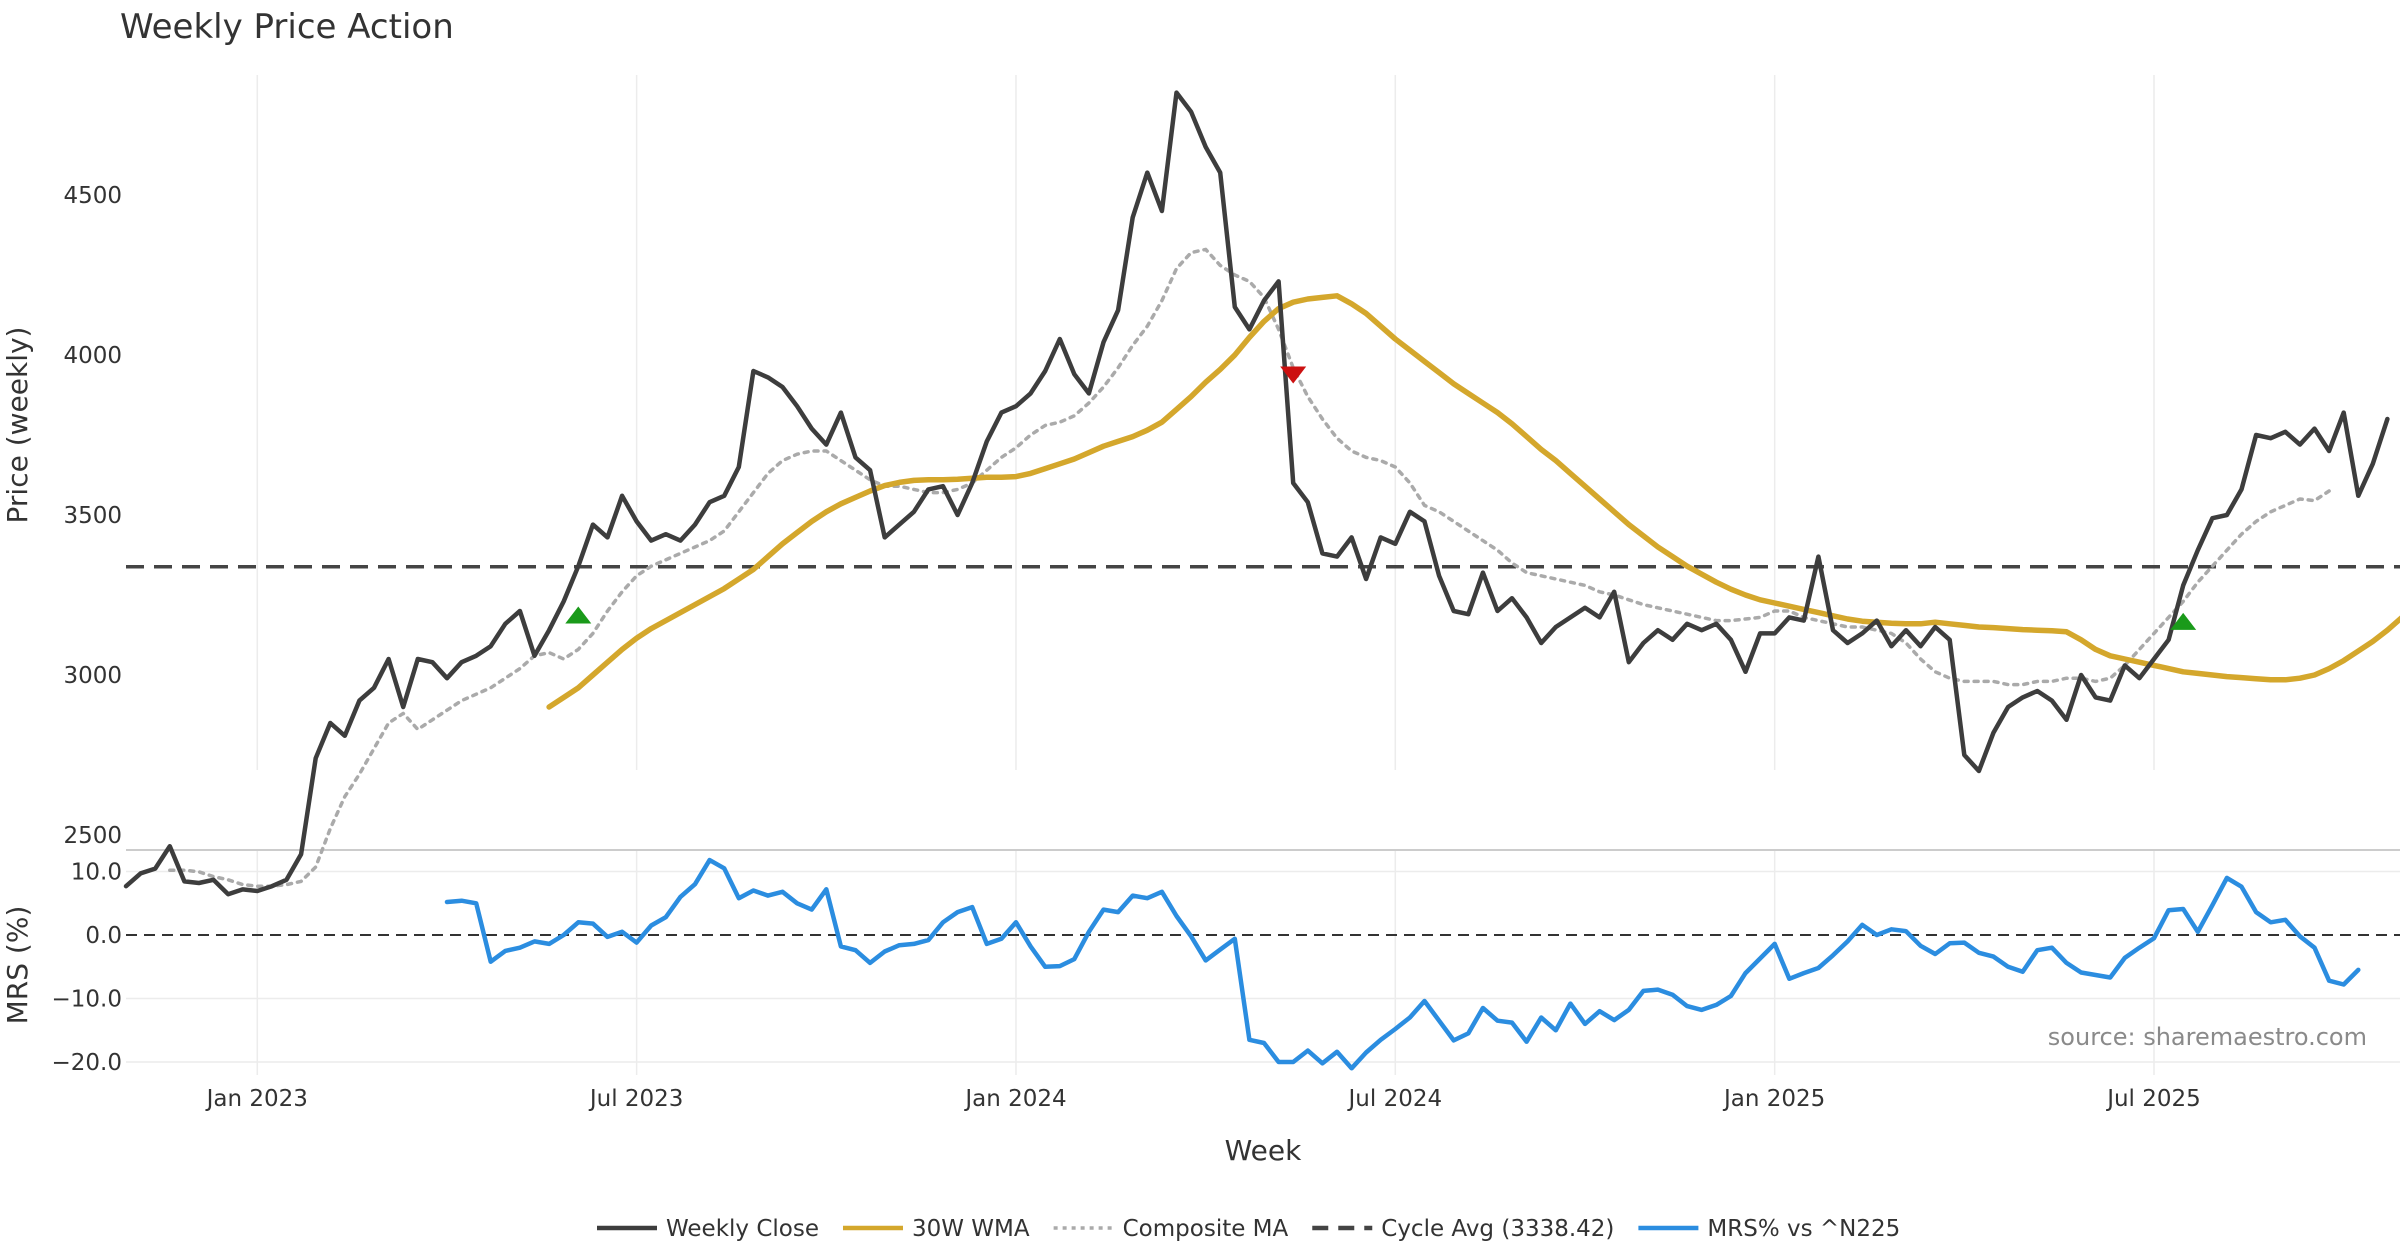 Image resolution: width=2400 pixels, height=1260 pixels. What do you see at coordinates (1395, 1099) in the screenshot?
I see `x-tick-label: Jul 2024` at bounding box center [1395, 1099].